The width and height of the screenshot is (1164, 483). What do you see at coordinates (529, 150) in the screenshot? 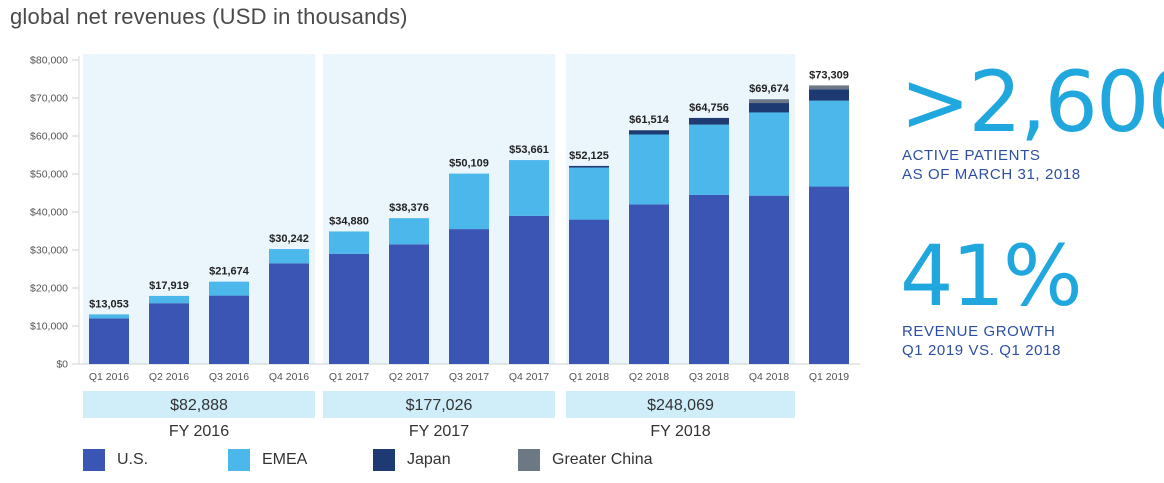
I see `bar-total-label: $53,661` at bounding box center [529, 150].